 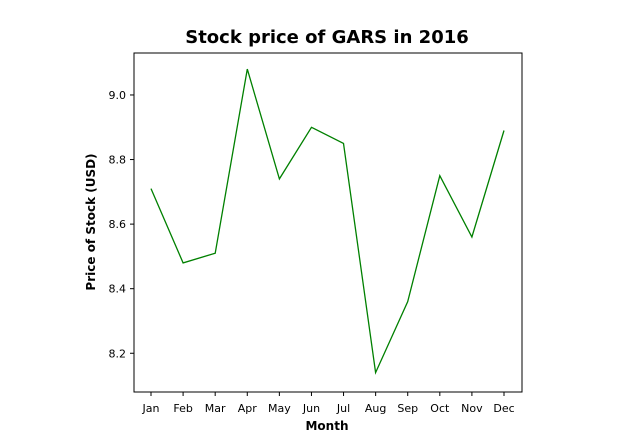 I want to click on y-axis: 8.2 8.4 8.6 8.8 9.0, so click(x=121, y=224).